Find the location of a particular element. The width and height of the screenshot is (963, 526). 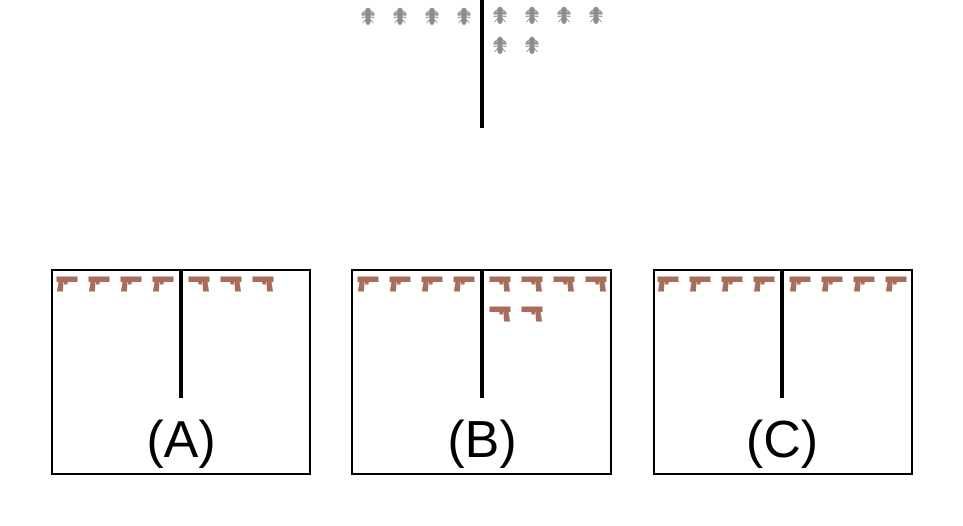

prompt-right-group is located at coordinates (548, 30).